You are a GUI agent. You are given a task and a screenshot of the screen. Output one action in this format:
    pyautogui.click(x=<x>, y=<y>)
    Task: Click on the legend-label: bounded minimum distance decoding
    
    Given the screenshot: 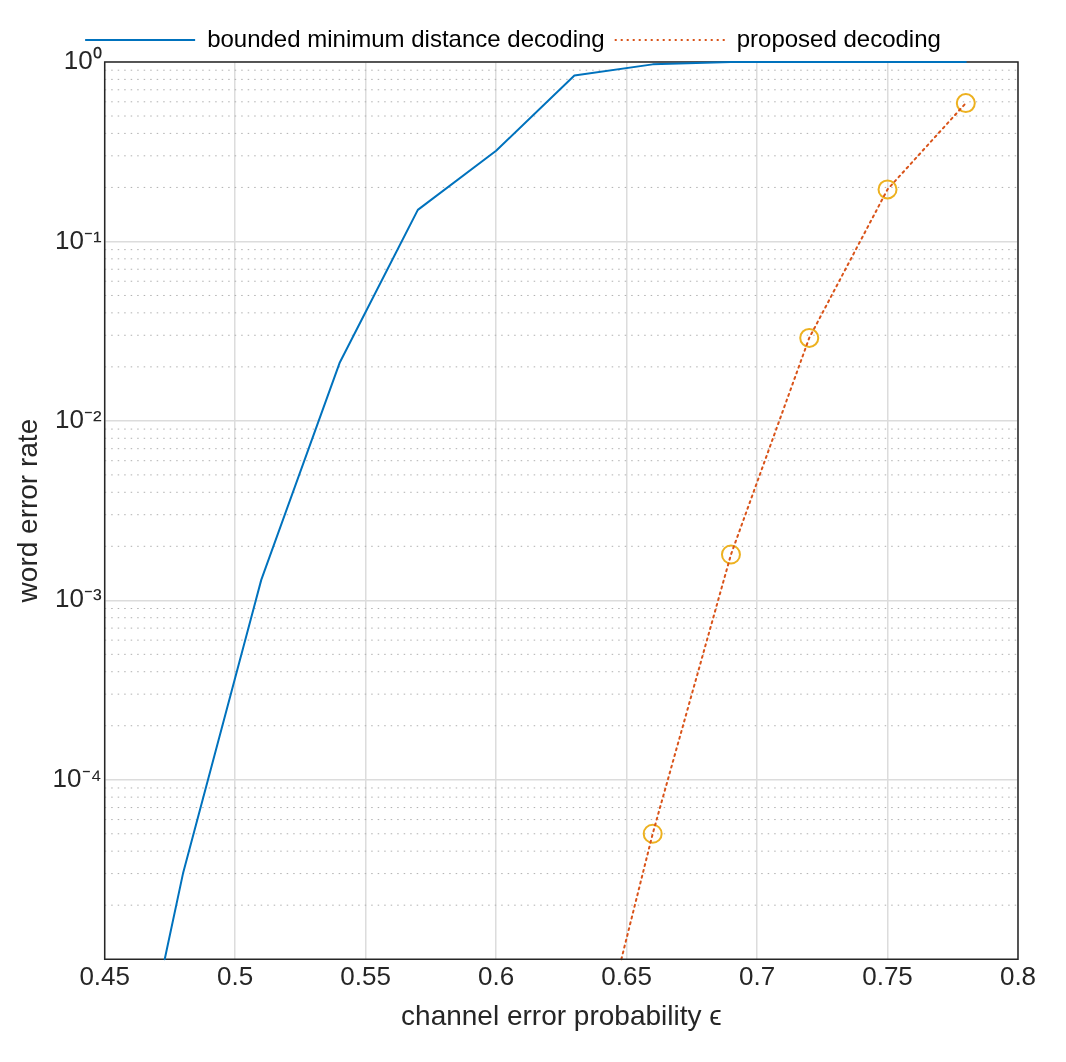 What is the action you would take?
    pyautogui.click(x=406, y=38)
    